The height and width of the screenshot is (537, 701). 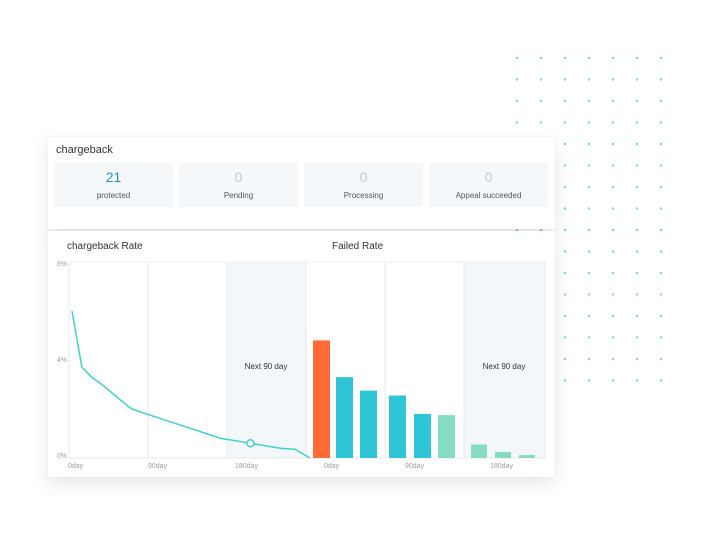 I want to click on stat-processing-value: 0, so click(x=363, y=177).